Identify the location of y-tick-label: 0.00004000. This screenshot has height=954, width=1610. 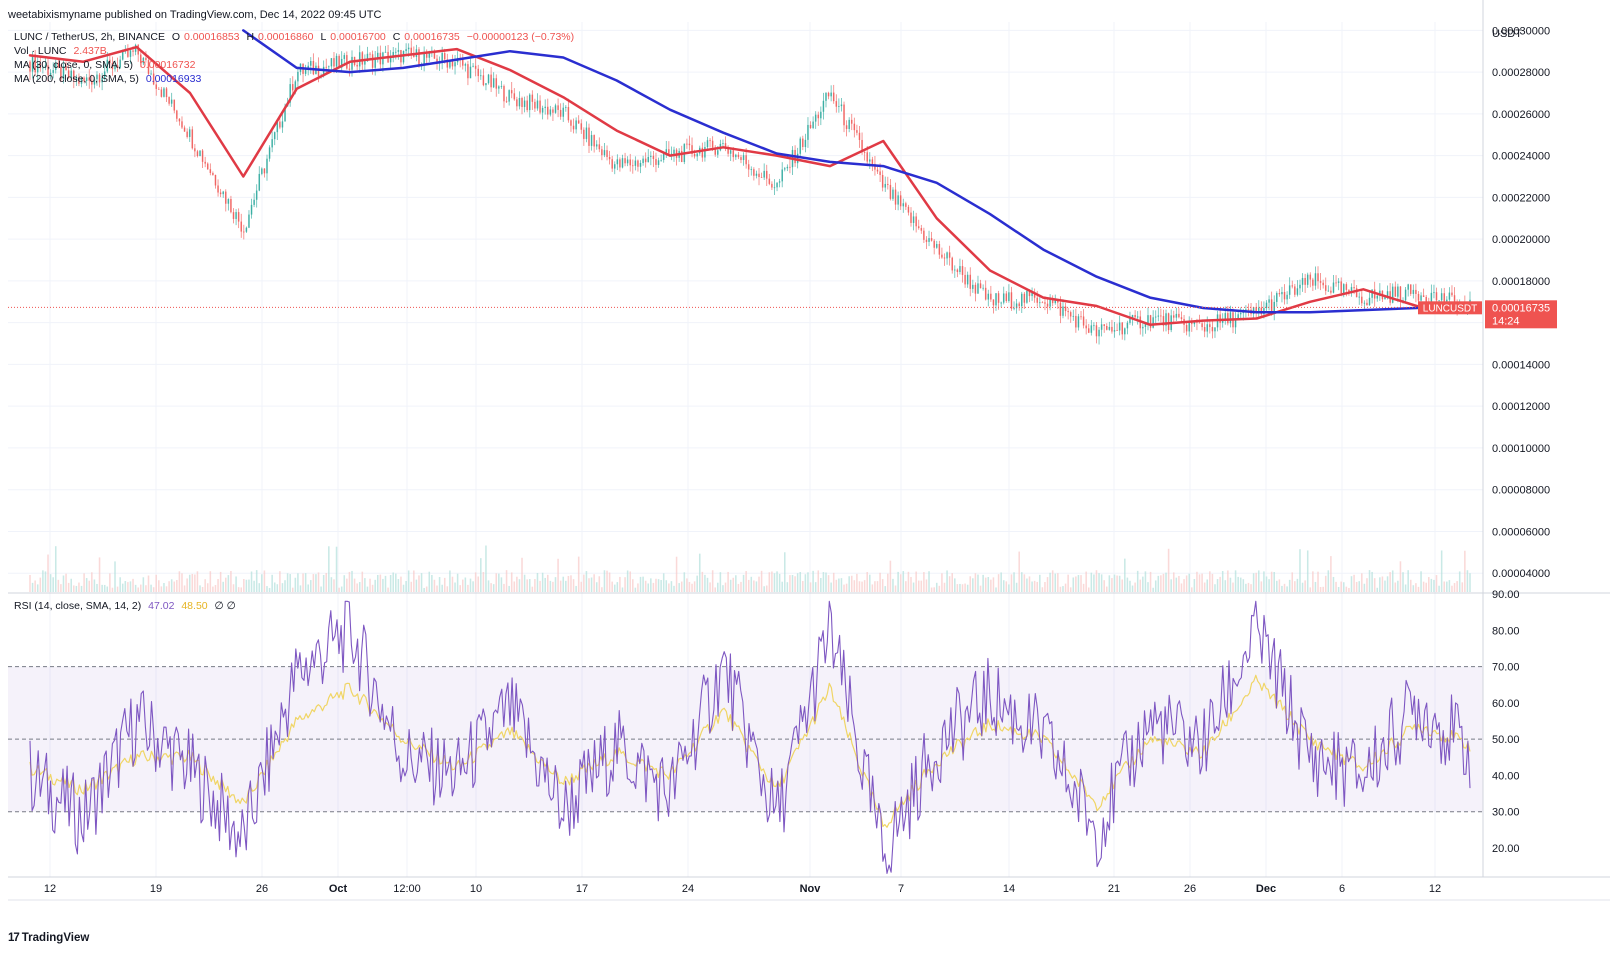
(1521, 574).